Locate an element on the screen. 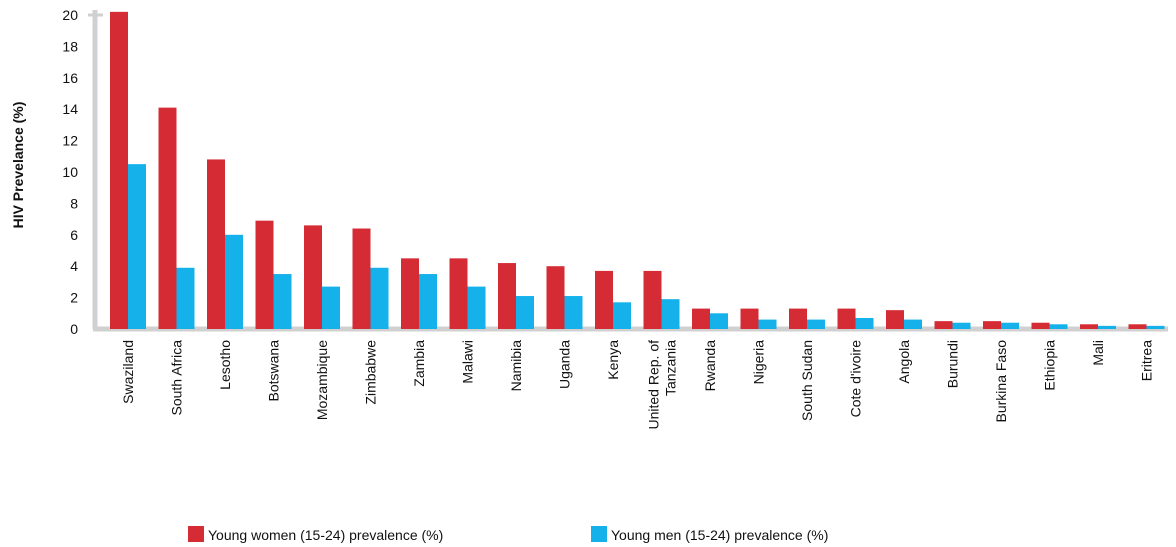  y-tick-label: 8 is located at coordinates (74, 203).